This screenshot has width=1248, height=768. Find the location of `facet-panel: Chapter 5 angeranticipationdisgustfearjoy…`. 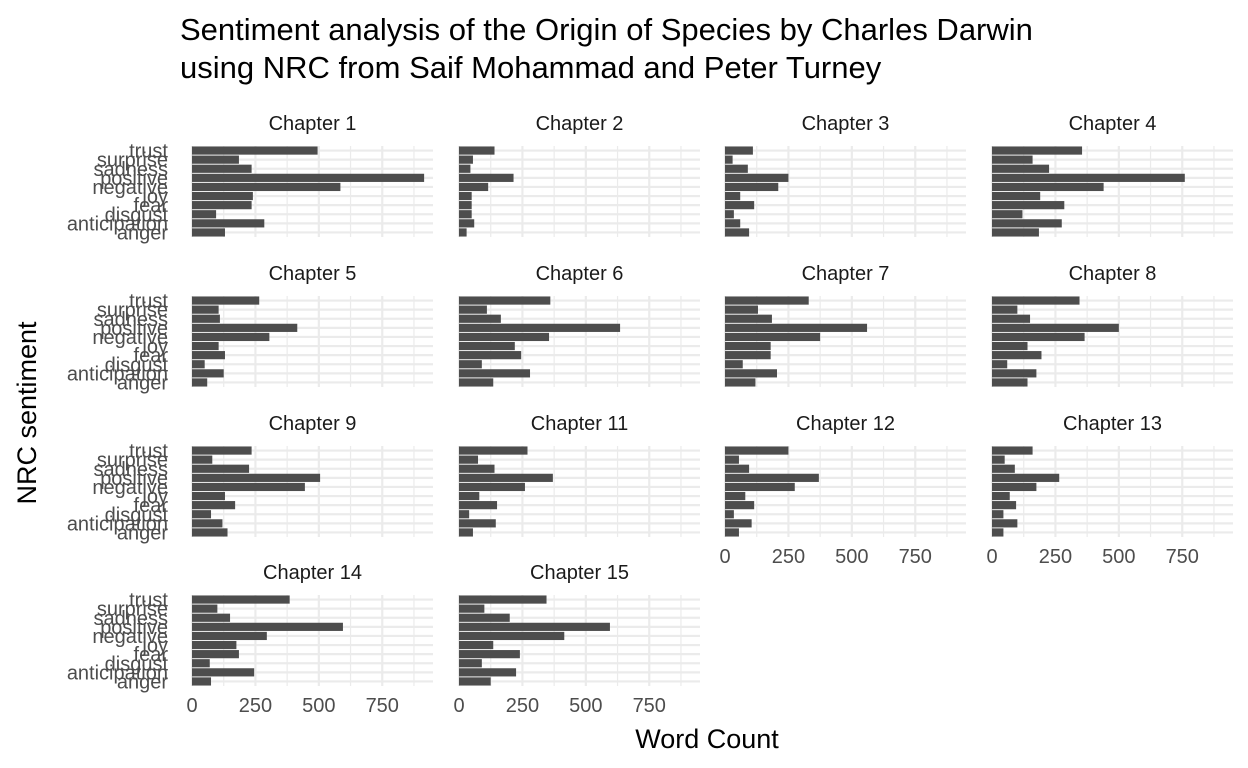

facet-panel: Chapter 5 angeranticipationdisgustfearjoy… is located at coordinates (250, 328).